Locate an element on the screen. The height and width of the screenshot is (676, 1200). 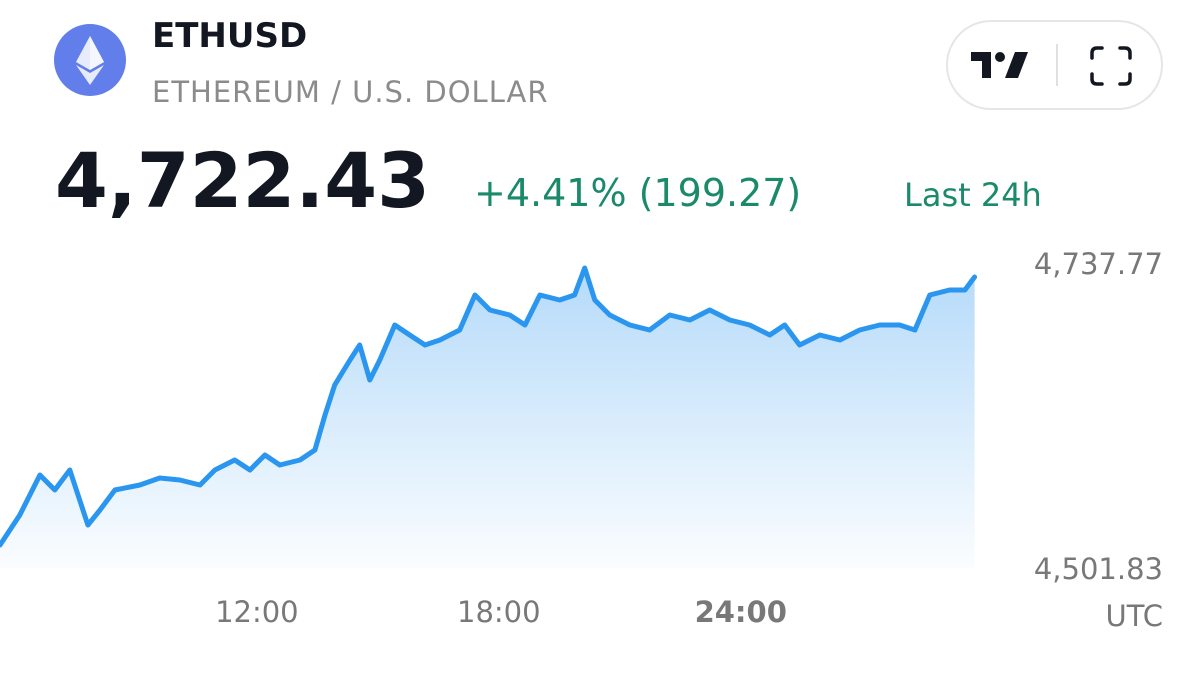
price: 4,722.43 is located at coordinates (242, 180).